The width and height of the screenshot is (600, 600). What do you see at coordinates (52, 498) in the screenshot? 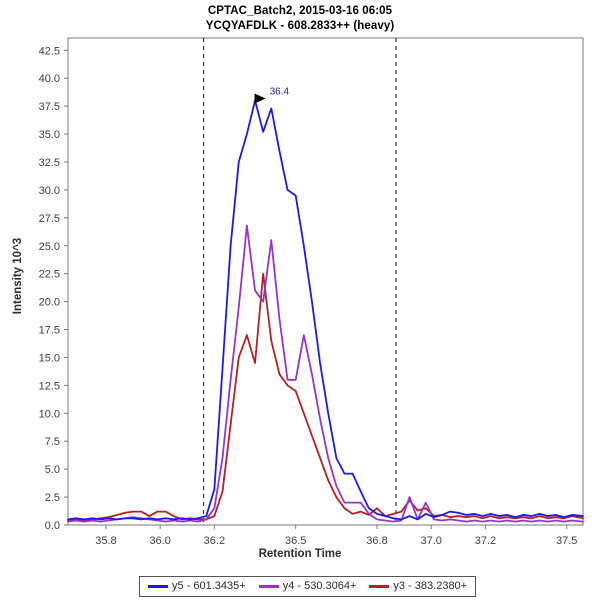
I see `y-tick-label: 2.5` at bounding box center [52, 498].